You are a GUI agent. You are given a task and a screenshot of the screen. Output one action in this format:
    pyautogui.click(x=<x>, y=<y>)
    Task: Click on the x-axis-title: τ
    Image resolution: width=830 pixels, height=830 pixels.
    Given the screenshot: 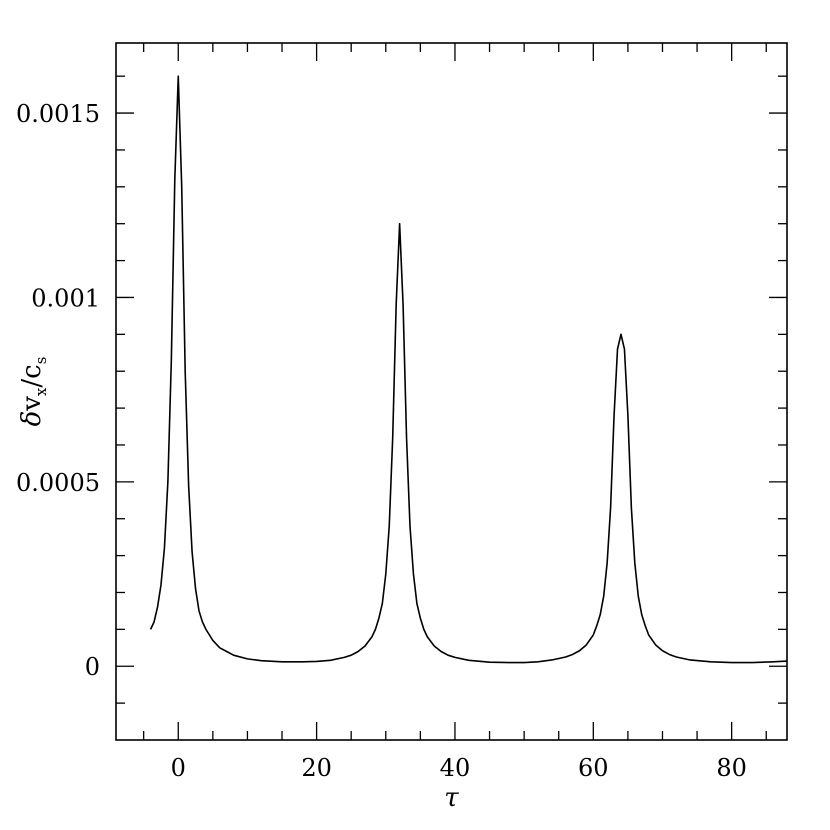 What is the action you would take?
    pyautogui.click(x=451, y=798)
    